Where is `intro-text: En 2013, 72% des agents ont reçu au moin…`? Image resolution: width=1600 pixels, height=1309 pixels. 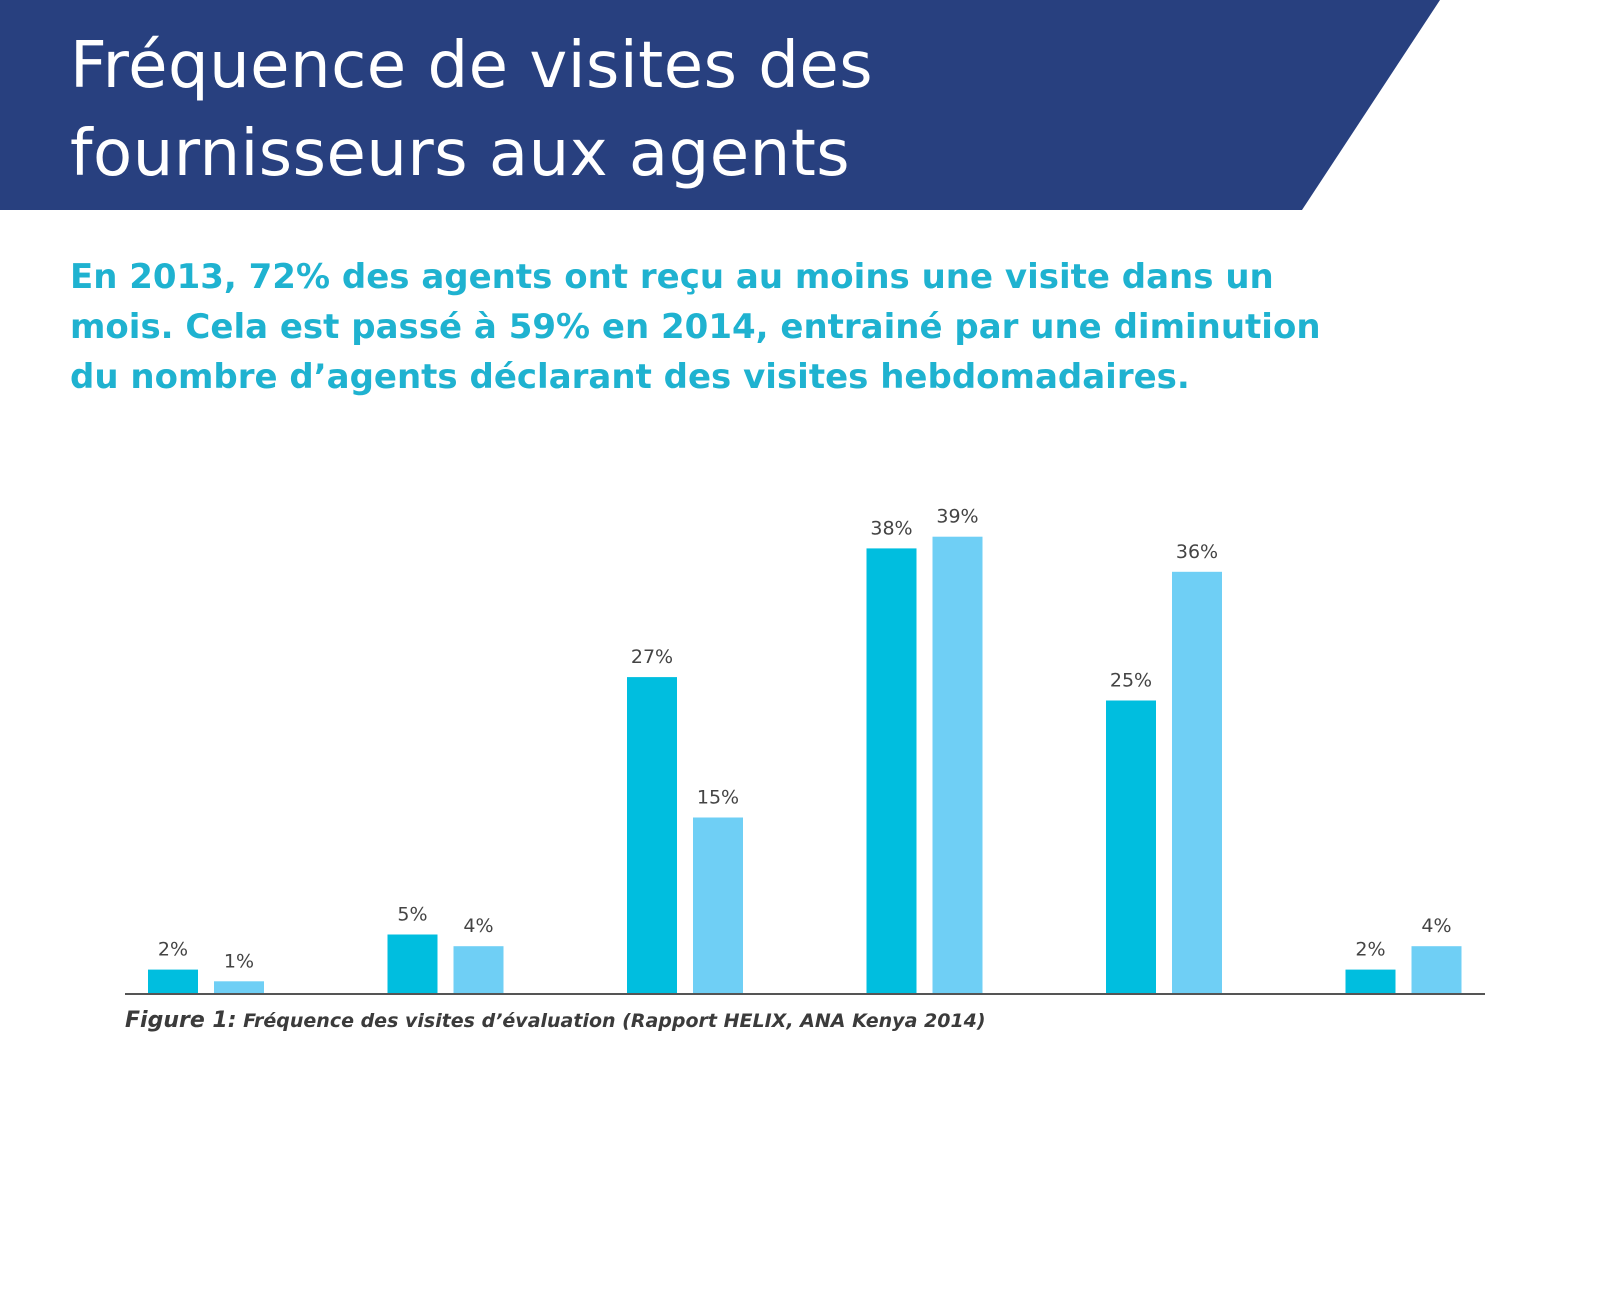 intro-text: En 2013, 72% des agents ont reçu au moin… is located at coordinates (780, 327).